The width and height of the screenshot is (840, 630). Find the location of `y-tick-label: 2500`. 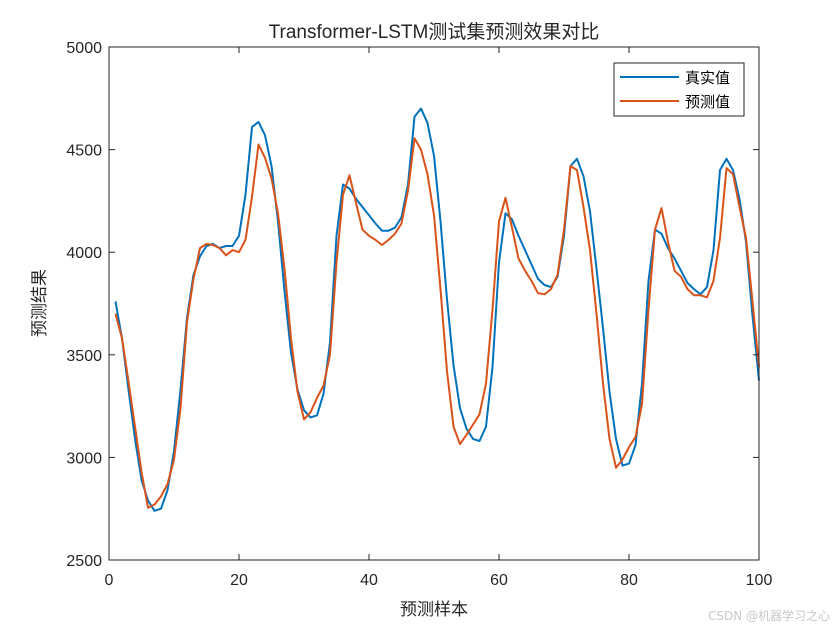

y-tick-label: 2500 is located at coordinates (84, 561).